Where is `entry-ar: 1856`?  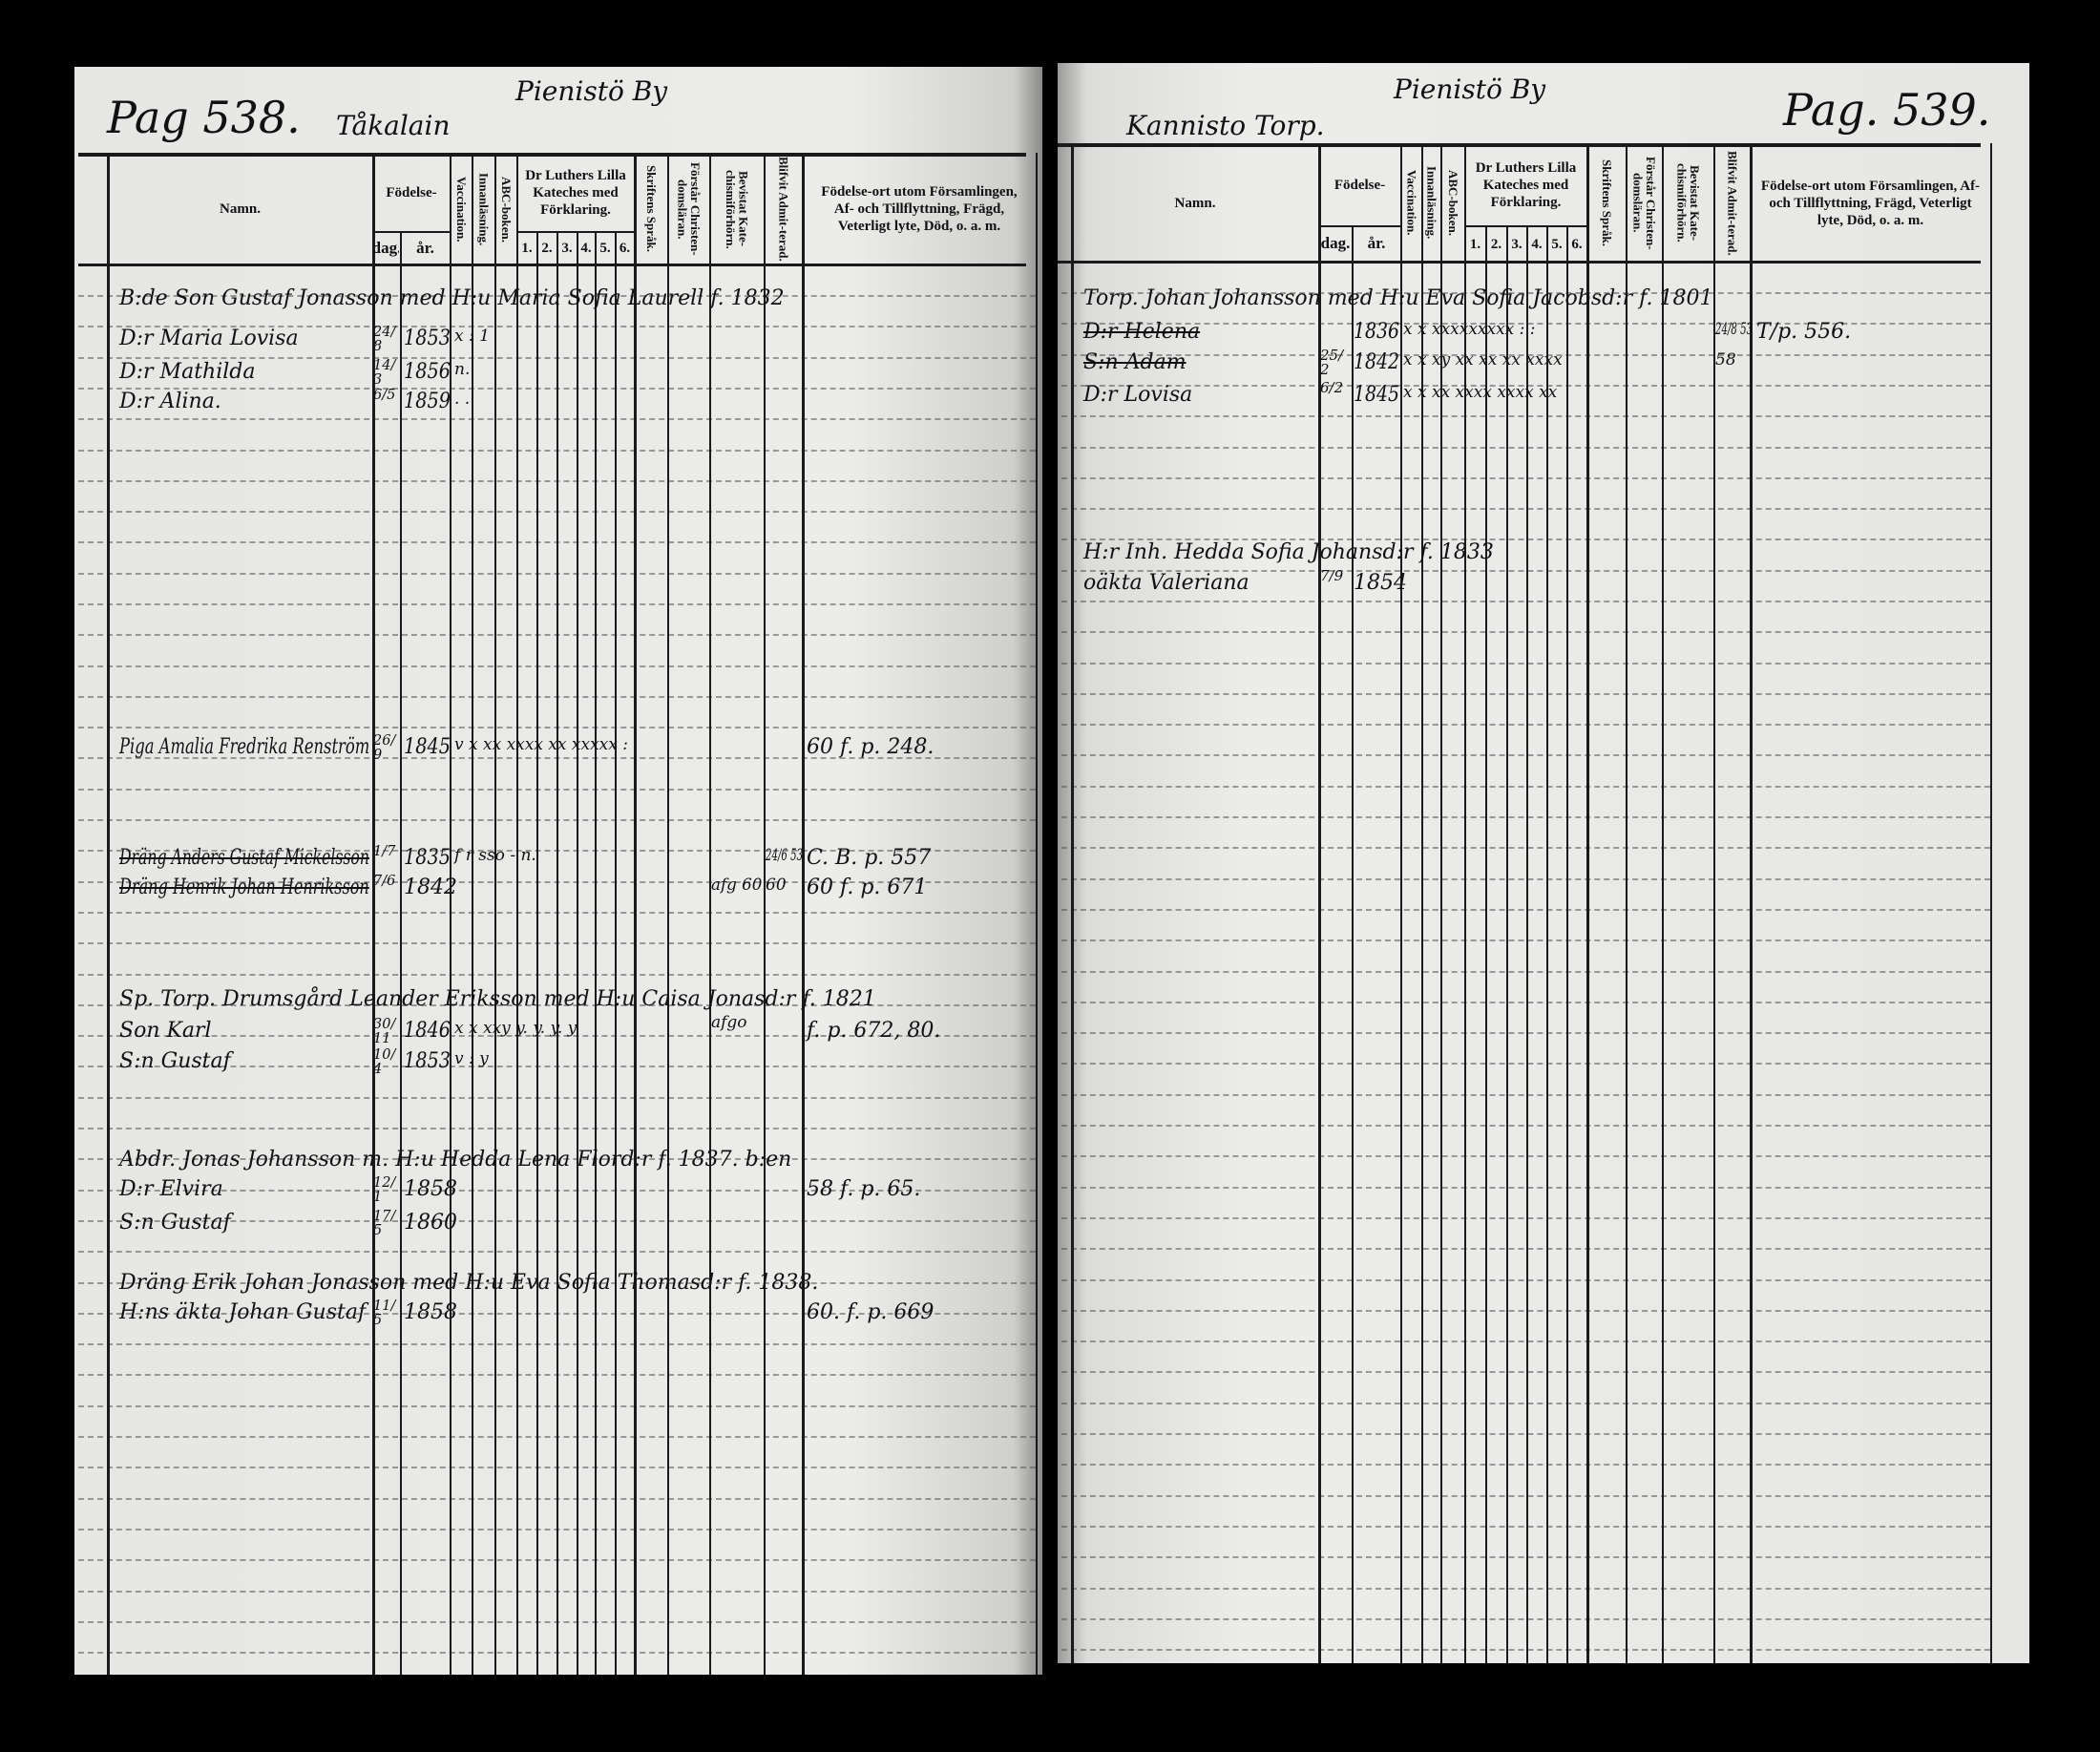 entry-ar: 1856 is located at coordinates (428, 372).